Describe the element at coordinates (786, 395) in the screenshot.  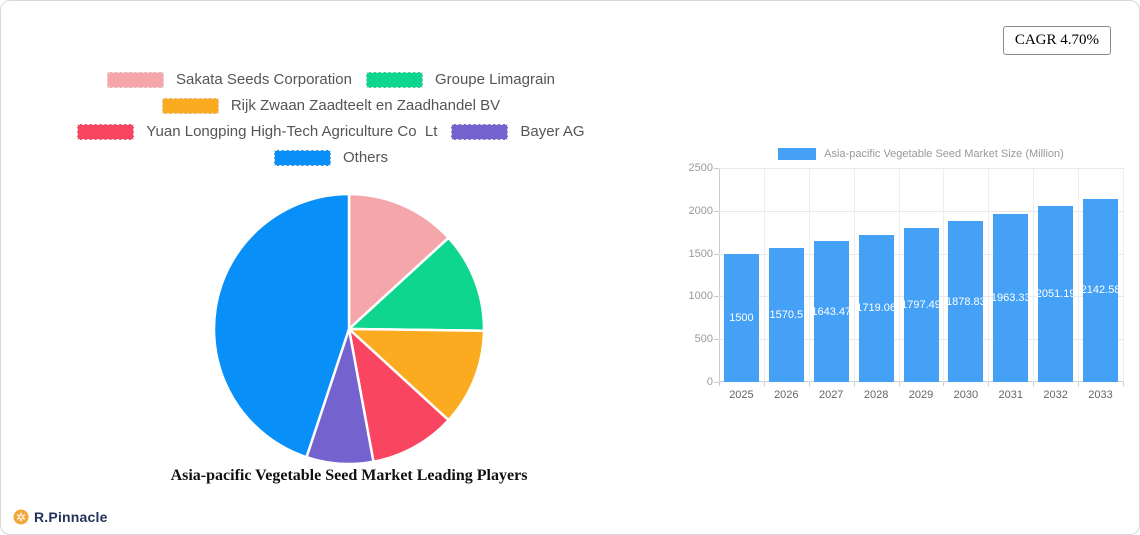
I see `x-axis-label: 2026` at that location.